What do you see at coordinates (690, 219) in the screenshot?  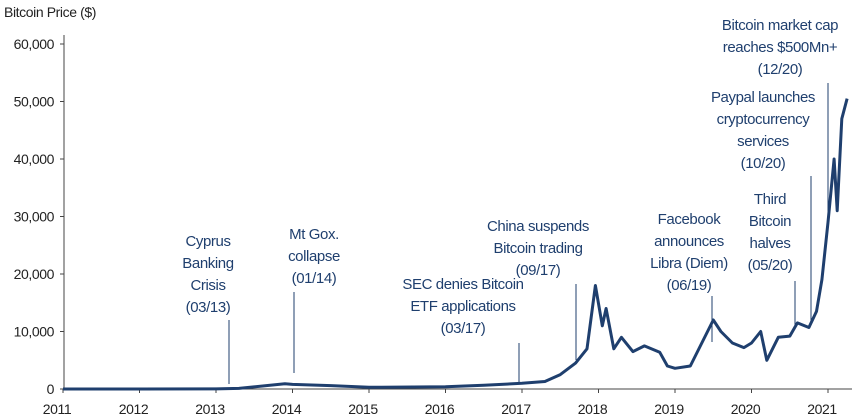 I see `annotation-text: Facebook` at bounding box center [690, 219].